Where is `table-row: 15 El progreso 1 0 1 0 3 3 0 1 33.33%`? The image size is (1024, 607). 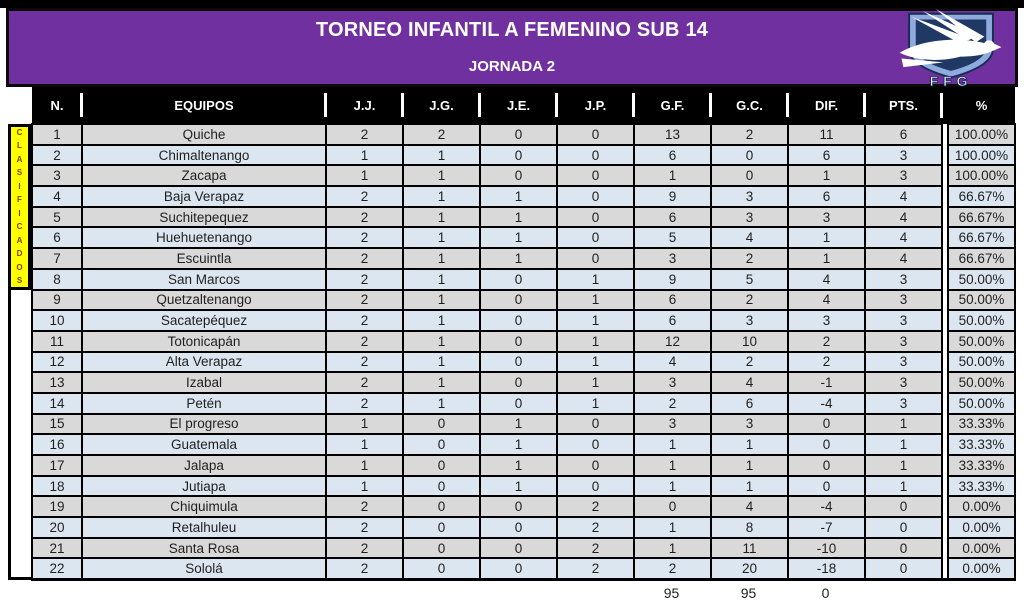 table-row: 15 El progreso 1 0 1 0 3 3 0 1 33.33% is located at coordinates (523, 424).